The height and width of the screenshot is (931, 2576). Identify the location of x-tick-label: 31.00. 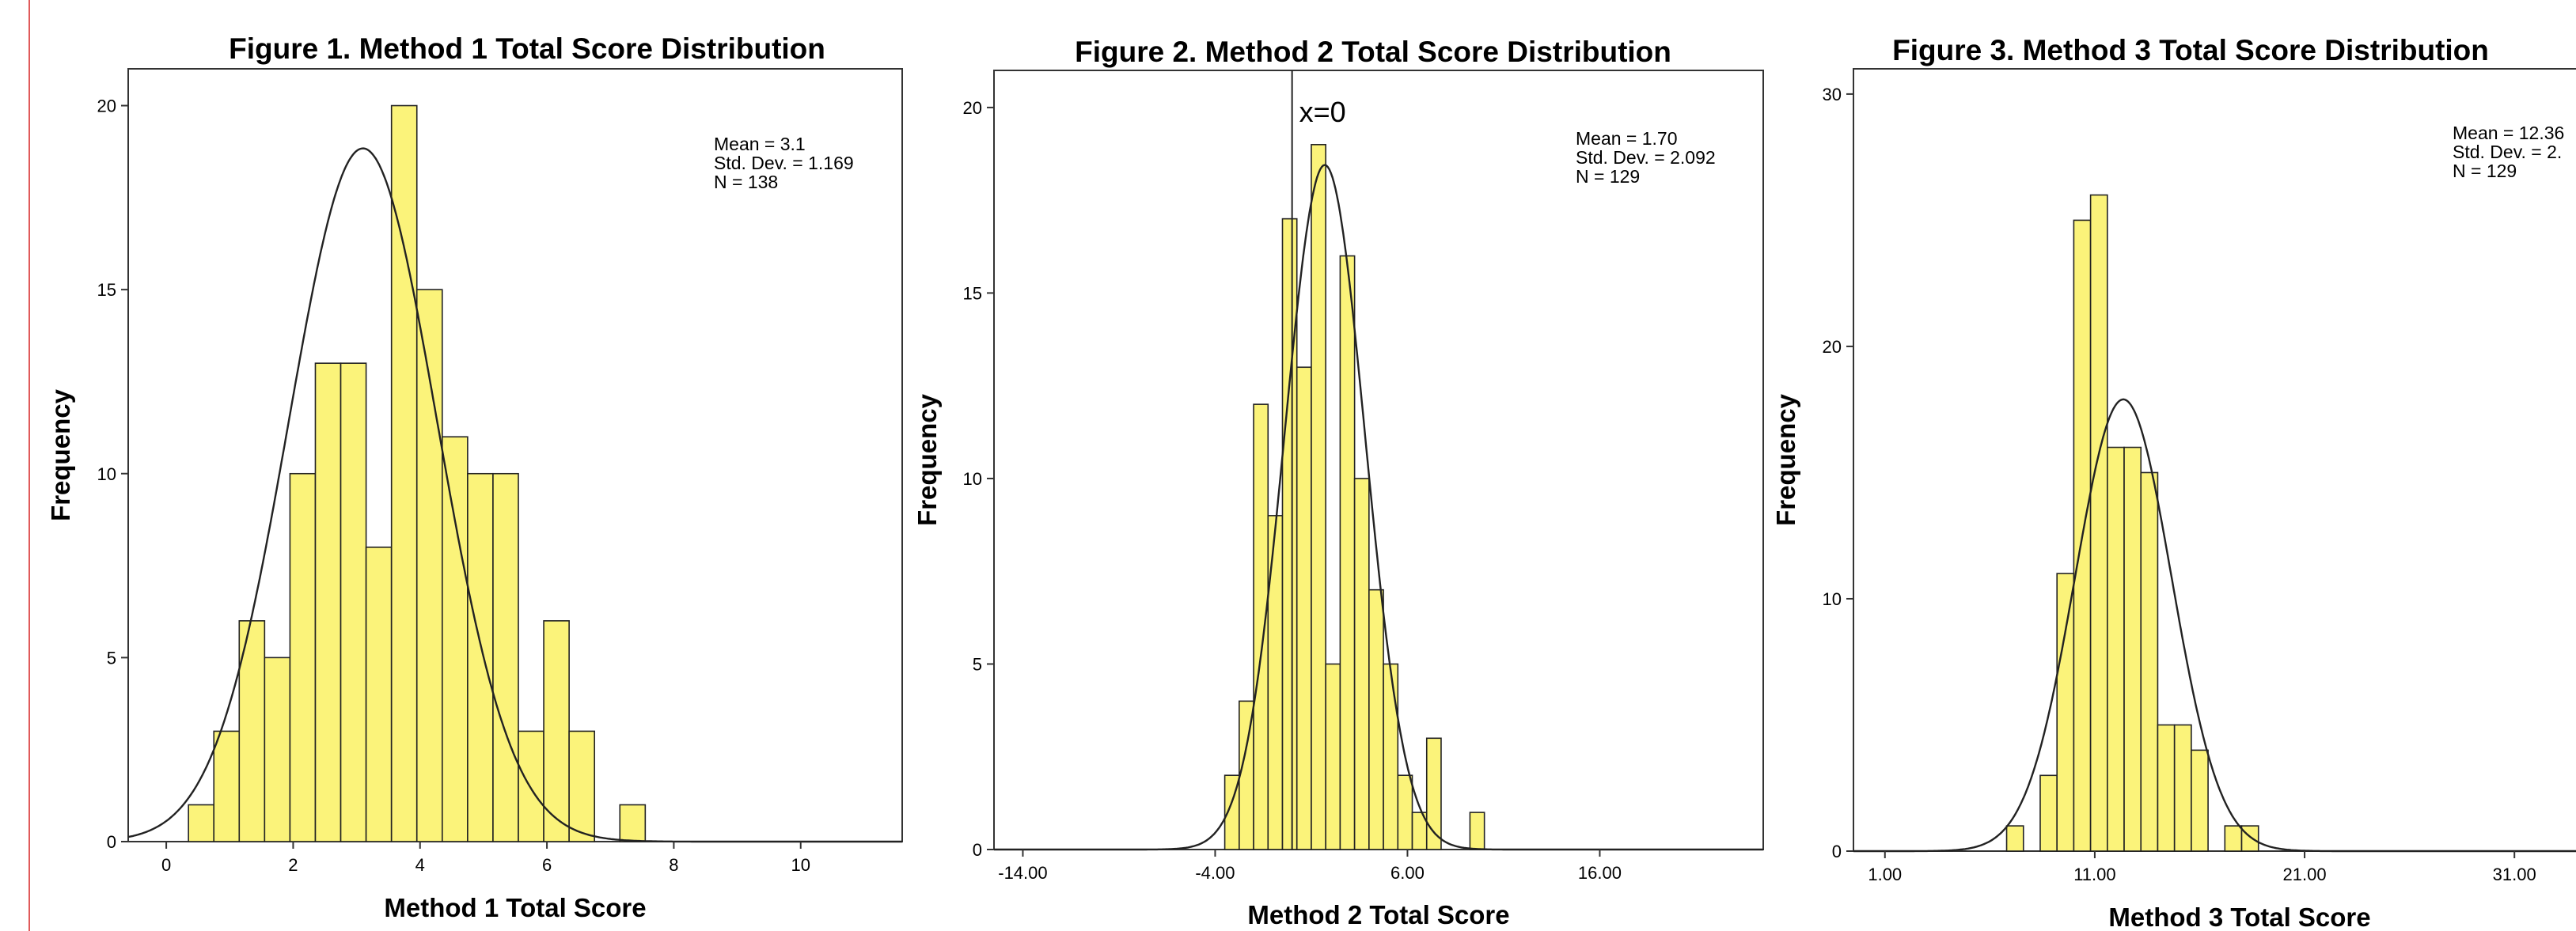
(2514, 874).